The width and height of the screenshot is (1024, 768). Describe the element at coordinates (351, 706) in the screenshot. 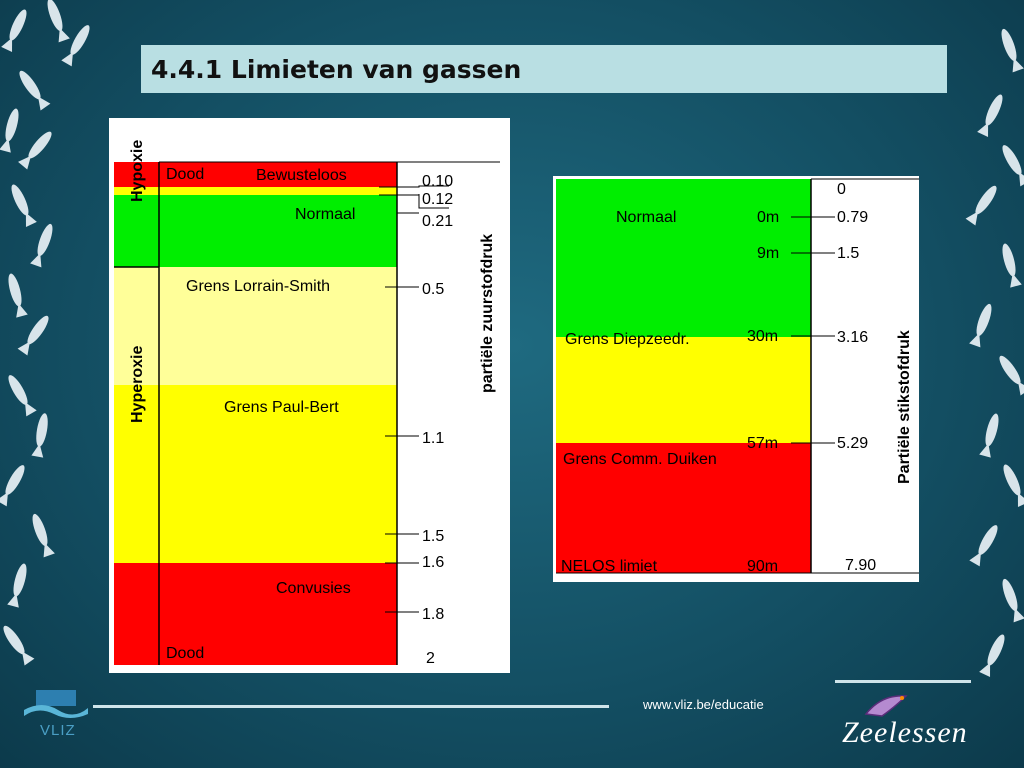

I see `footer-divider-left` at that location.